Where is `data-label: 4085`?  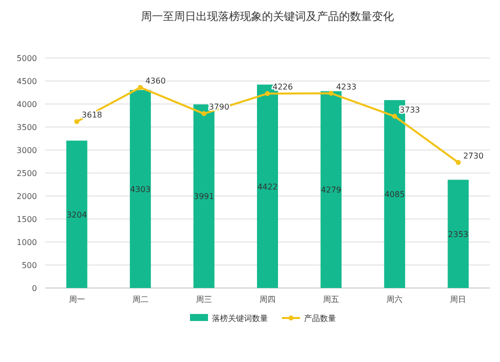
data-label: 4085 is located at coordinates (394, 195).